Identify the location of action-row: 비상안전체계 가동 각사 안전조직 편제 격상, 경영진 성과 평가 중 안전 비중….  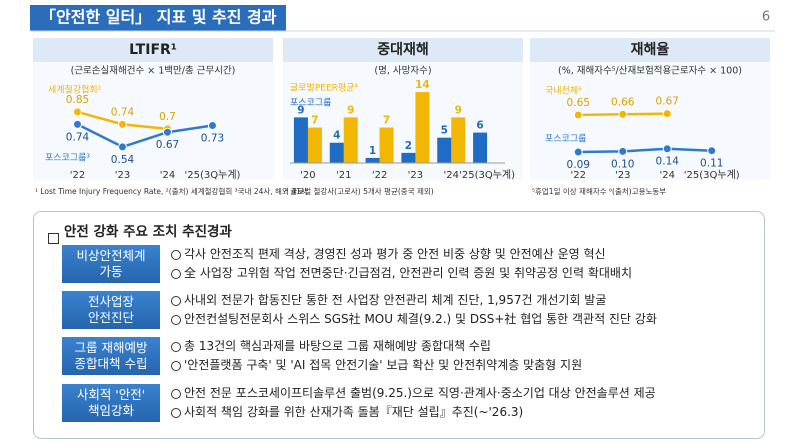
(347, 264).